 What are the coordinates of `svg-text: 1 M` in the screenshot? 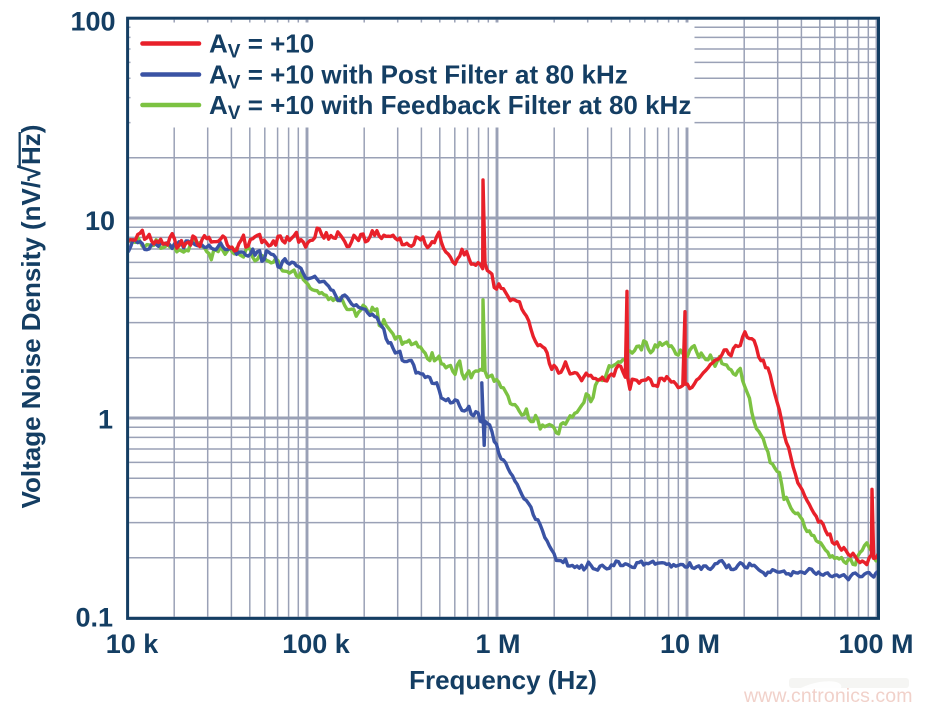 It's located at (497, 644).